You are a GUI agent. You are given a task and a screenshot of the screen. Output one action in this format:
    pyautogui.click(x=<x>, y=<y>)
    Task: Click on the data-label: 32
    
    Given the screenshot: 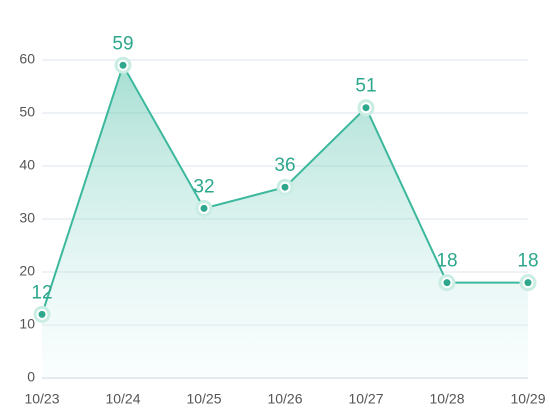 What is the action you would take?
    pyautogui.click(x=203, y=186)
    